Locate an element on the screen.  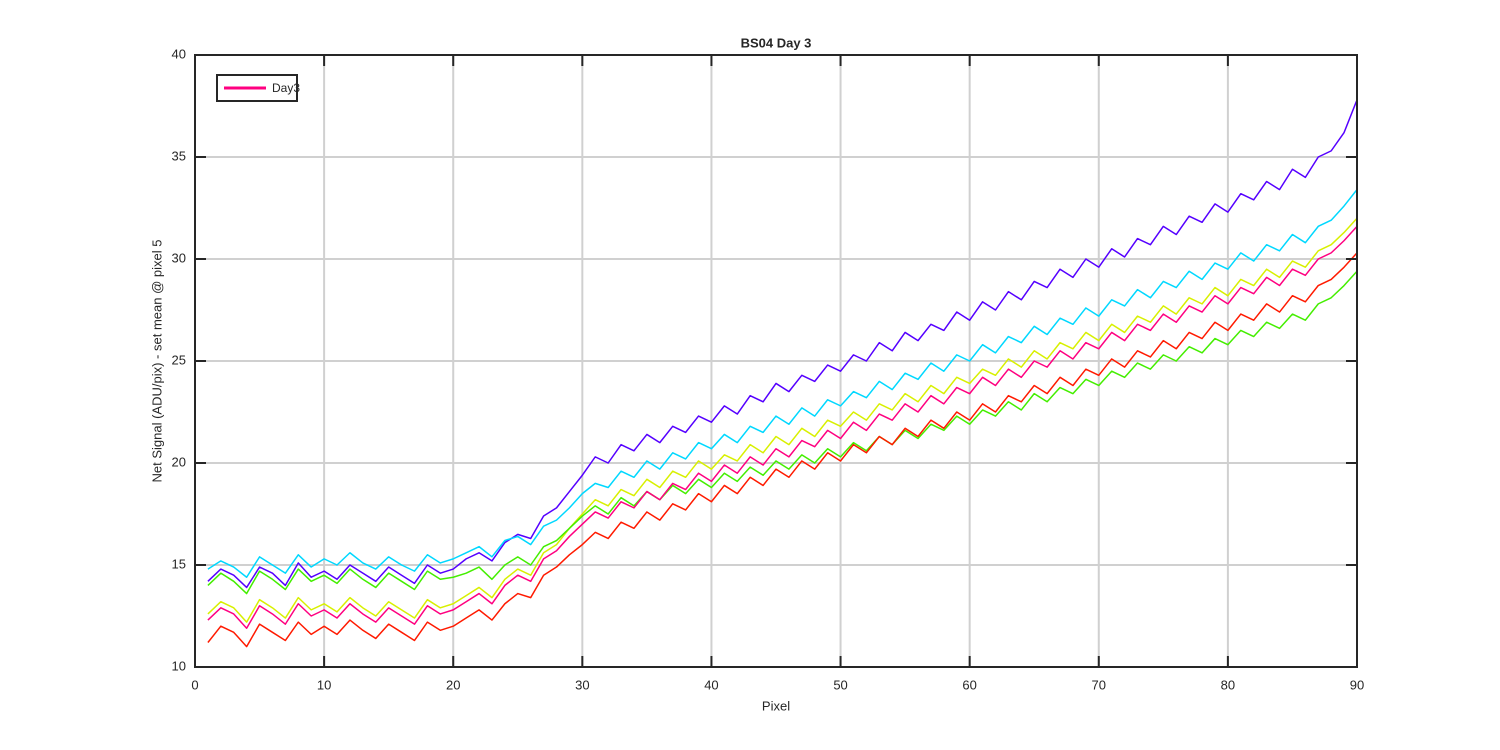
x-tick-label: 60 is located at coordinates (969, 684).